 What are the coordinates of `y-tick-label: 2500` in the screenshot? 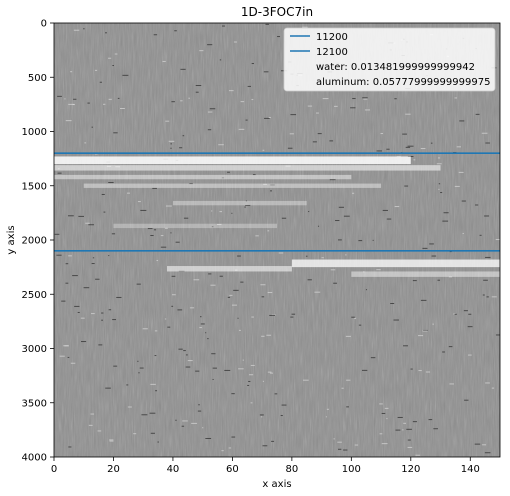 It's located at (34, 295).